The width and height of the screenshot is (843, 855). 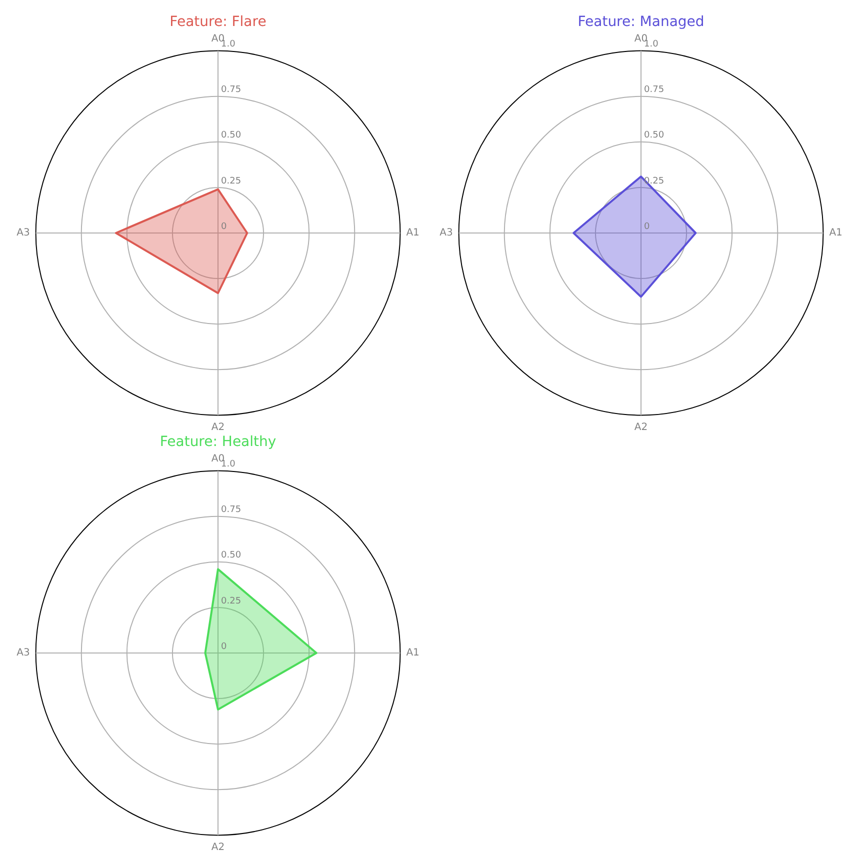 What do you see at coordinates (641, 22) in the screenshot?
I see `chart-title: Feature: Managed` at bounding box center [641, 22].